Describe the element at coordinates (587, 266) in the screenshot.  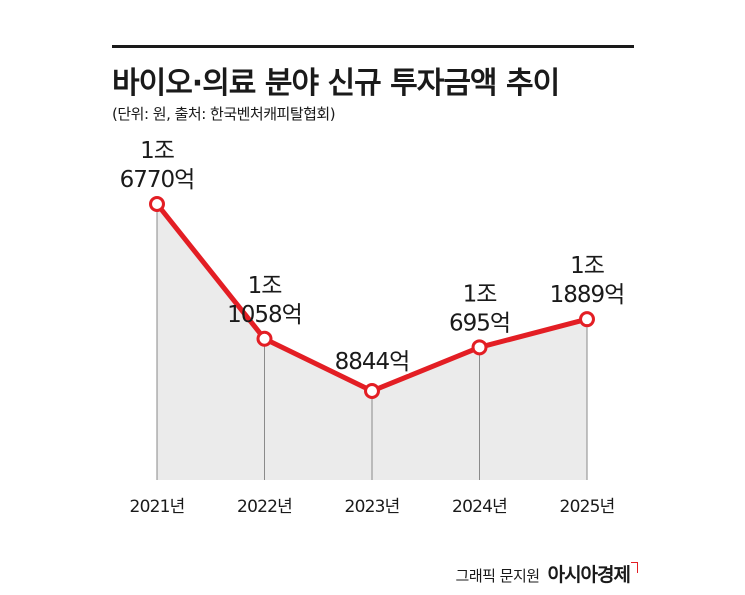
I see `value-label-4-0: 1조` at that location.